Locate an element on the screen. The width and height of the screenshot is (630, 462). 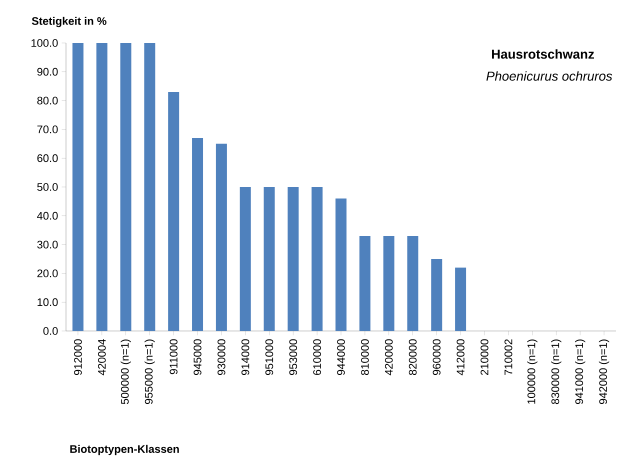
x-tick-label: 930000 is located at coordinates (222, 357).